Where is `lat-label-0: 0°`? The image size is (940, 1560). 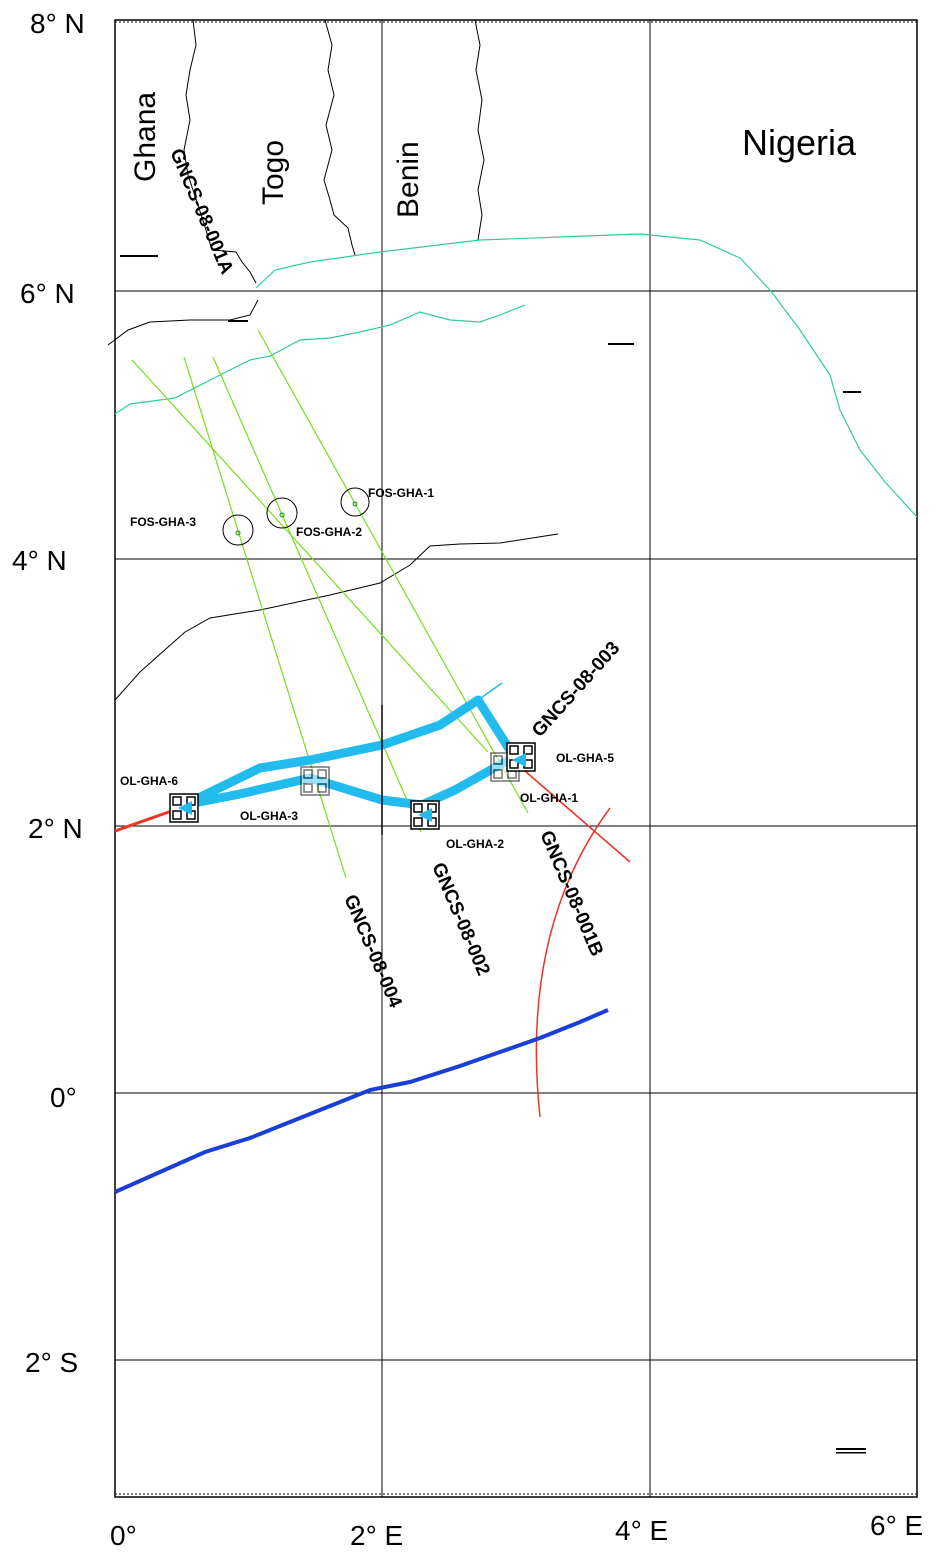 lat-label-0: 0° is located at coordinates (63, 1097).